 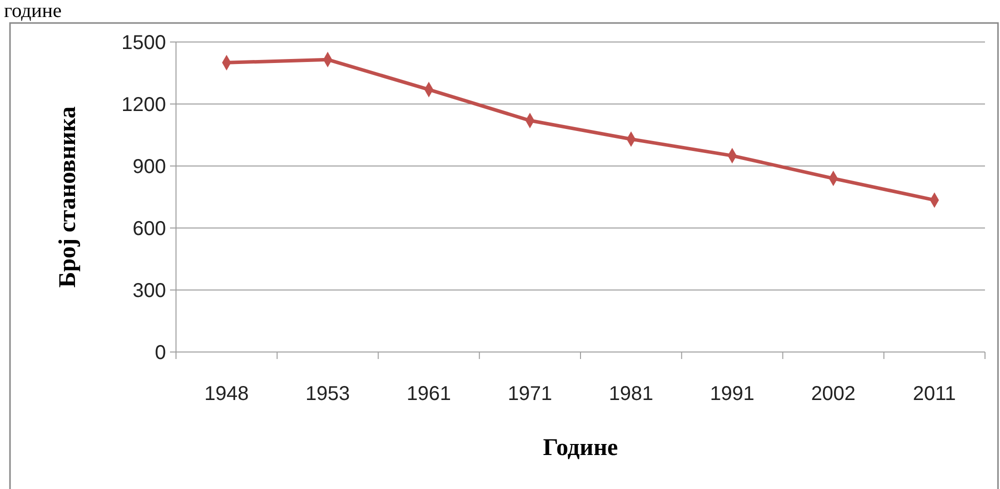 What do you see at coordinates (144, 43) in the screenshot?
I see `y-tick-label: 1500` at bounding box center [144, 43].